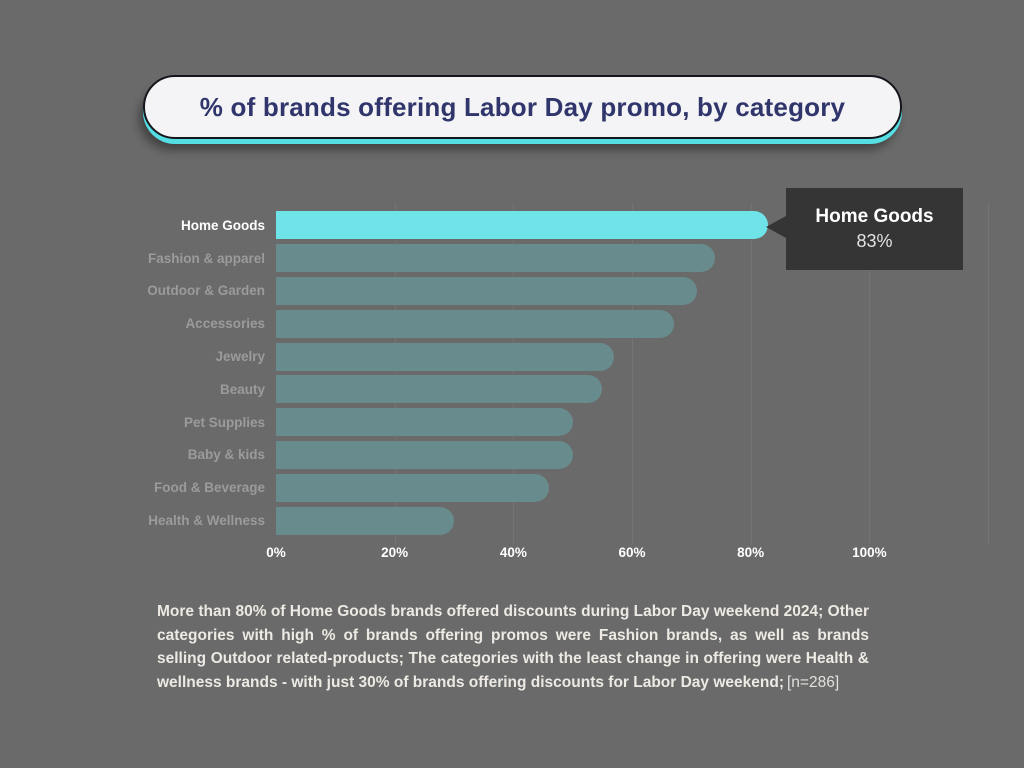 The height and width of the screenshot is (768, 1024). I want to click on category-label: Health & Wellness, so click(206, 521).